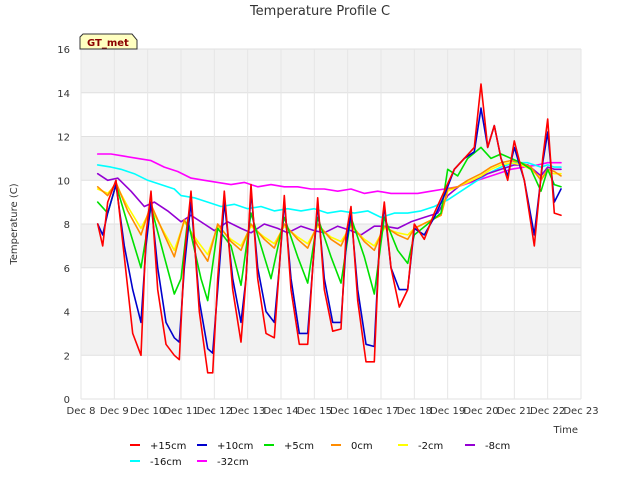 This screenshot has height=480, width=640. What do you see at coordinates (63, 138) in the screenshot?
I see `y-tick-label: 12` at bounding box center [63, 138].